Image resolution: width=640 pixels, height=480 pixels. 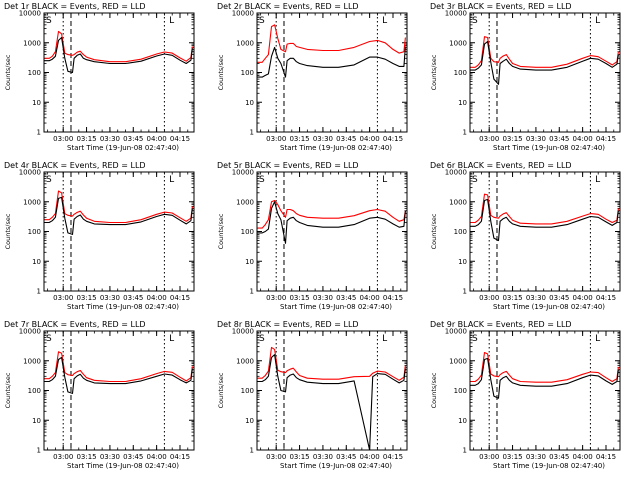 I want to click on panel-title: Det 2r BLACK = Events, RED = LLD, so click(x=288, y=6).